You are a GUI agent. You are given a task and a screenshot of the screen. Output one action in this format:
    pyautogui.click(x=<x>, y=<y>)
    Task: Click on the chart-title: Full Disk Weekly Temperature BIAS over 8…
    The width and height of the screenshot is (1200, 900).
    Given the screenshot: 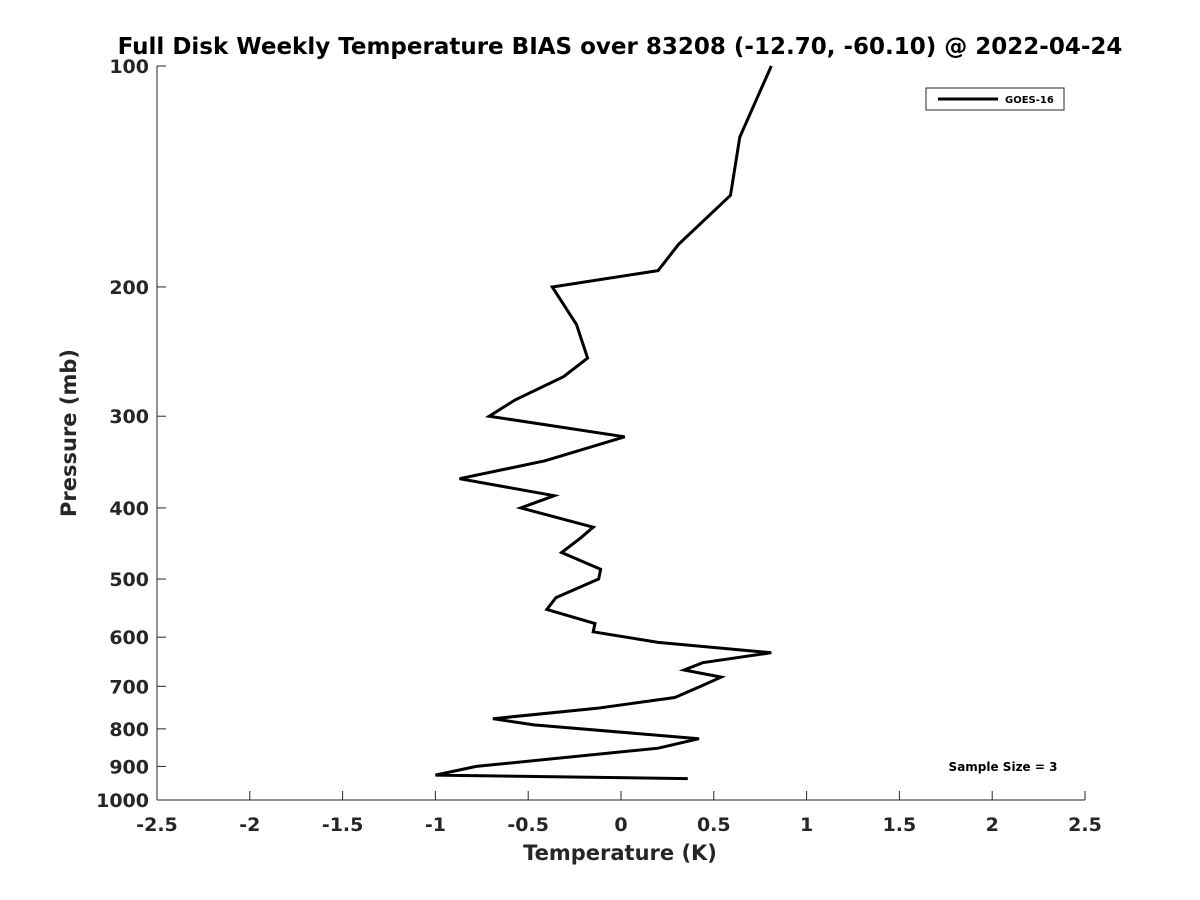 What is the action you would take?
    pyautogui.click(x=620, y=47)
    